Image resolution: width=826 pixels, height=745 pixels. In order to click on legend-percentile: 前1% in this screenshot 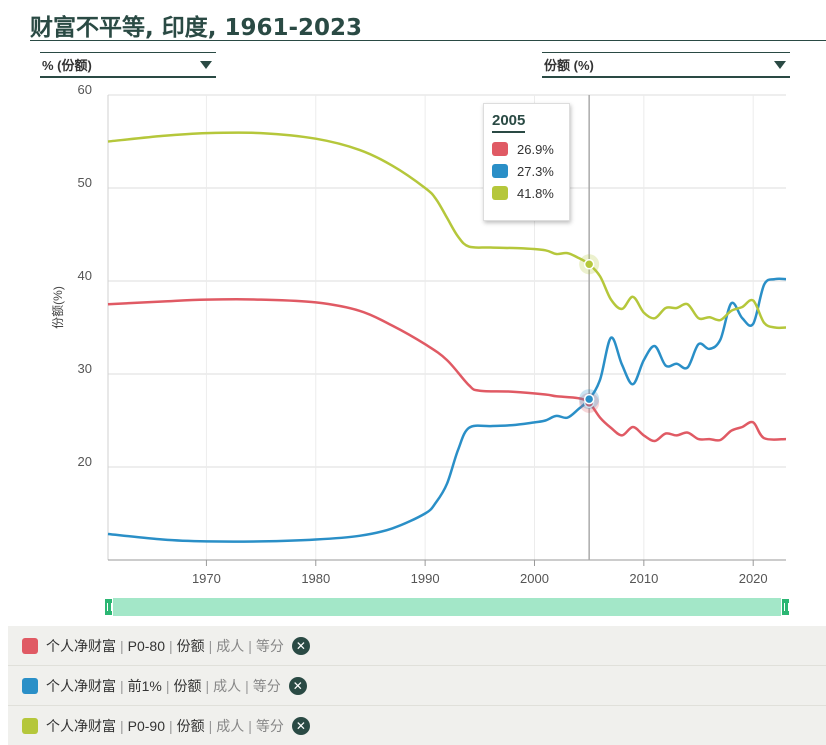, I will do `click(144, 685)`.